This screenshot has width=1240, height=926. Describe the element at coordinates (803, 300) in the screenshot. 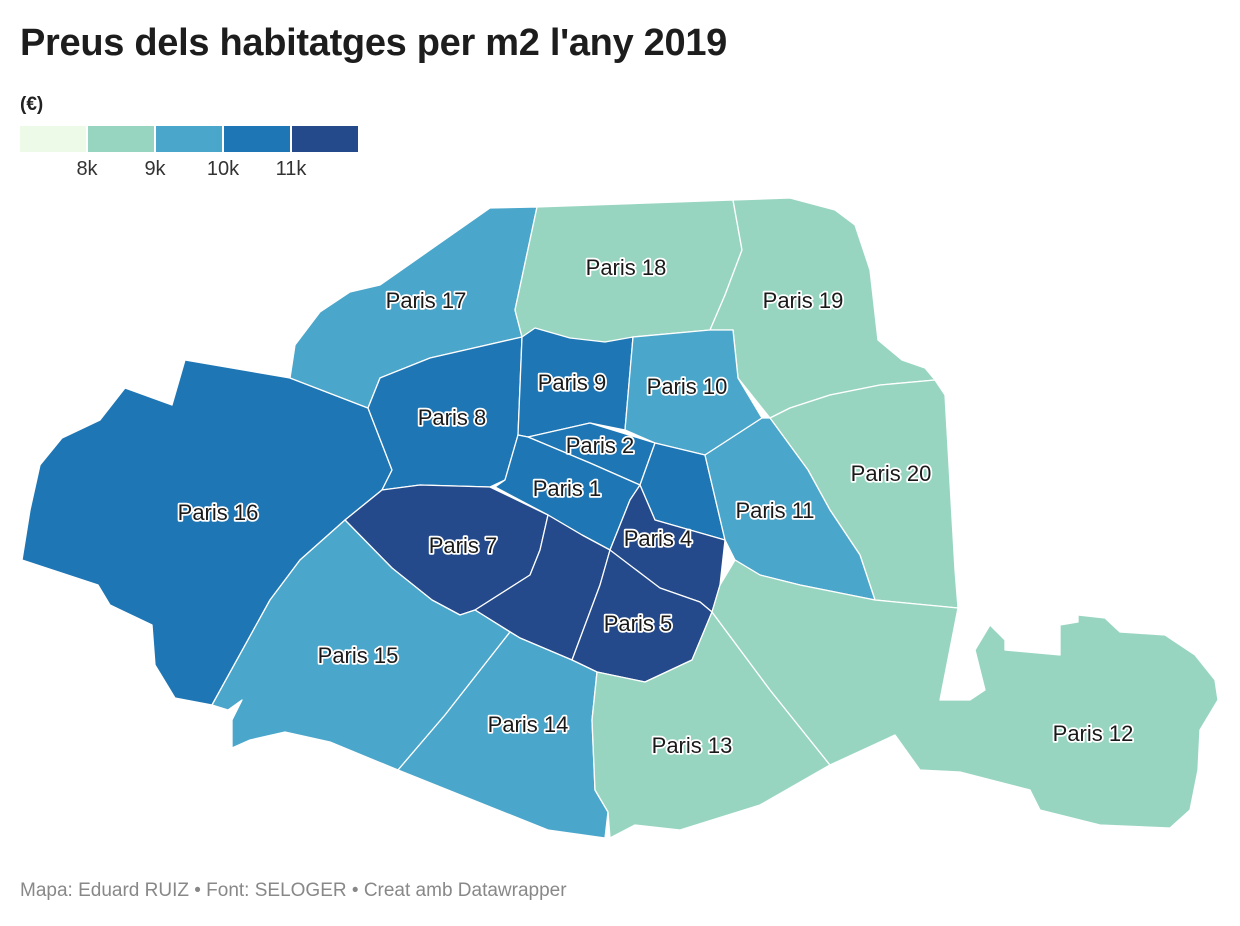

I see `label-paris-19: Paris 19` at that location.